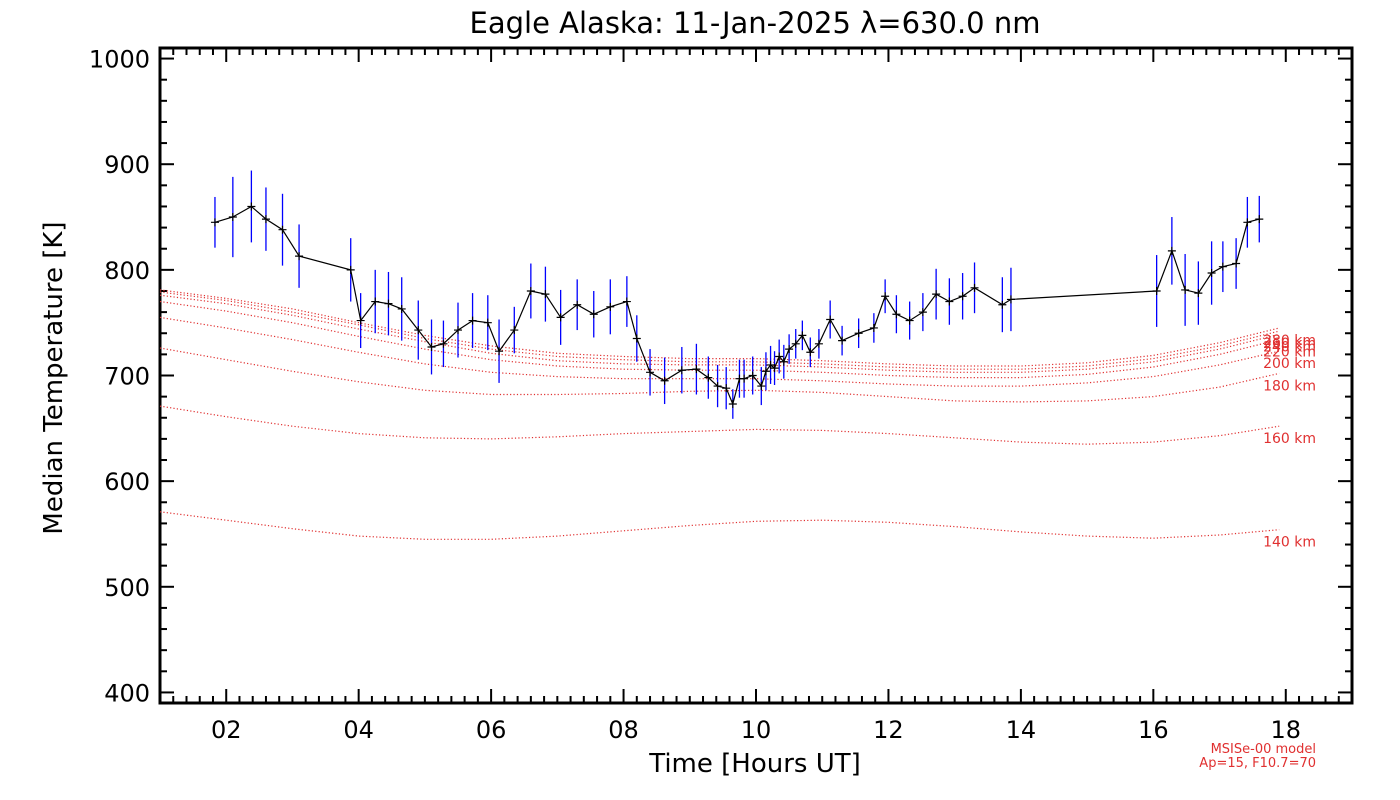  I want to click on x-tick-label: 02, so click(226, 730).